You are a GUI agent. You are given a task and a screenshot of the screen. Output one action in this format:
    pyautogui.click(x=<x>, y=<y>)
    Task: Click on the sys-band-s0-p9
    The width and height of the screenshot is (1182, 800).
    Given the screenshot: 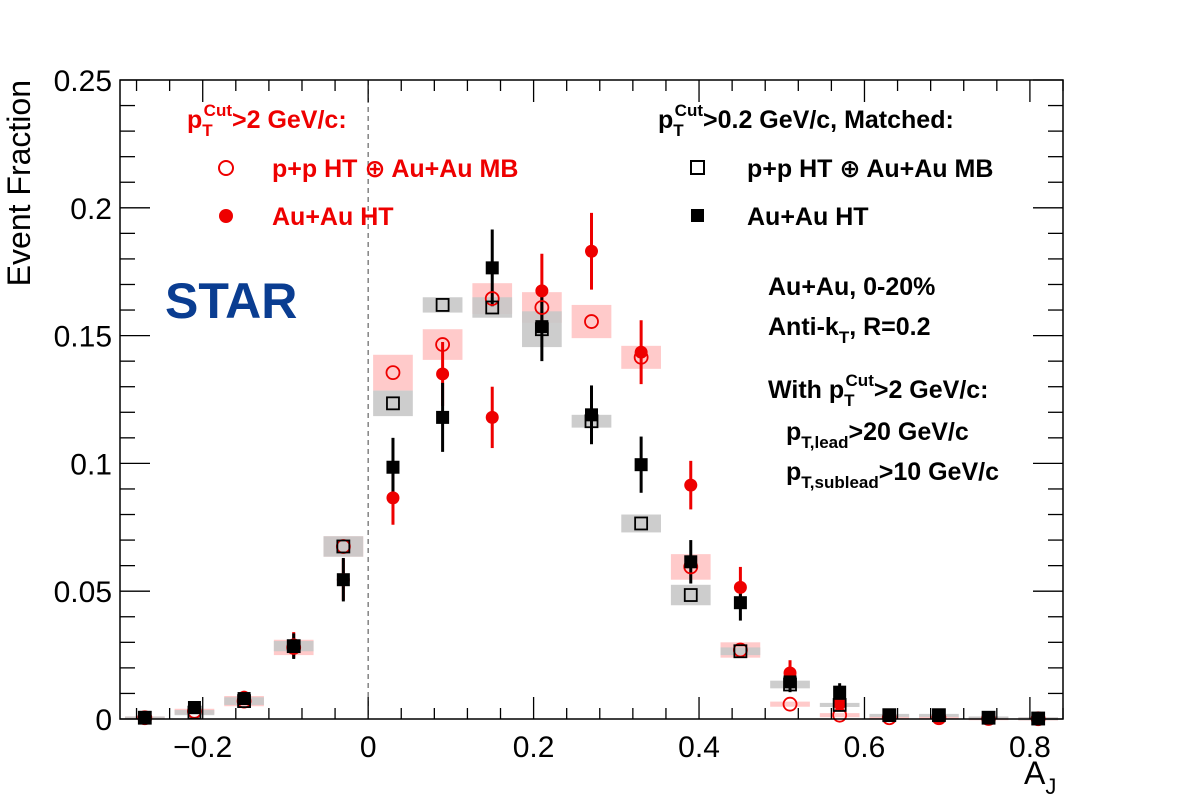 What is the action you would take?
    pyautogui.click(x=591, y=321)
    